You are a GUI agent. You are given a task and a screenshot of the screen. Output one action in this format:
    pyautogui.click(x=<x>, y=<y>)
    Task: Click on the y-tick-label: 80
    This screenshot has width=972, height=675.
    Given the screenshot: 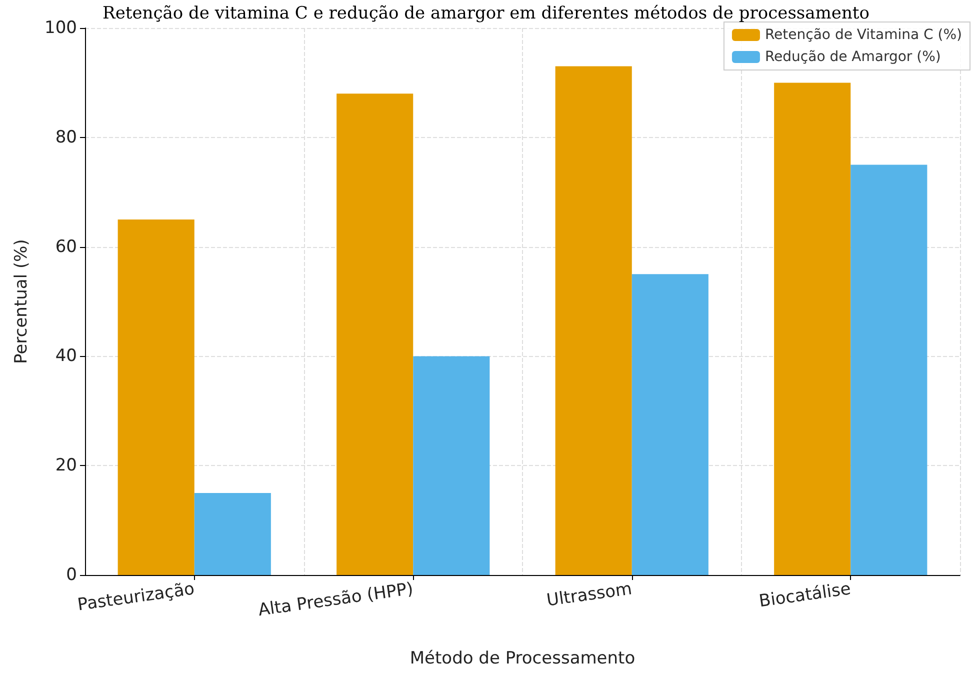 What is the action you would take?
    pyautogui.click(x=66, y=137)
    